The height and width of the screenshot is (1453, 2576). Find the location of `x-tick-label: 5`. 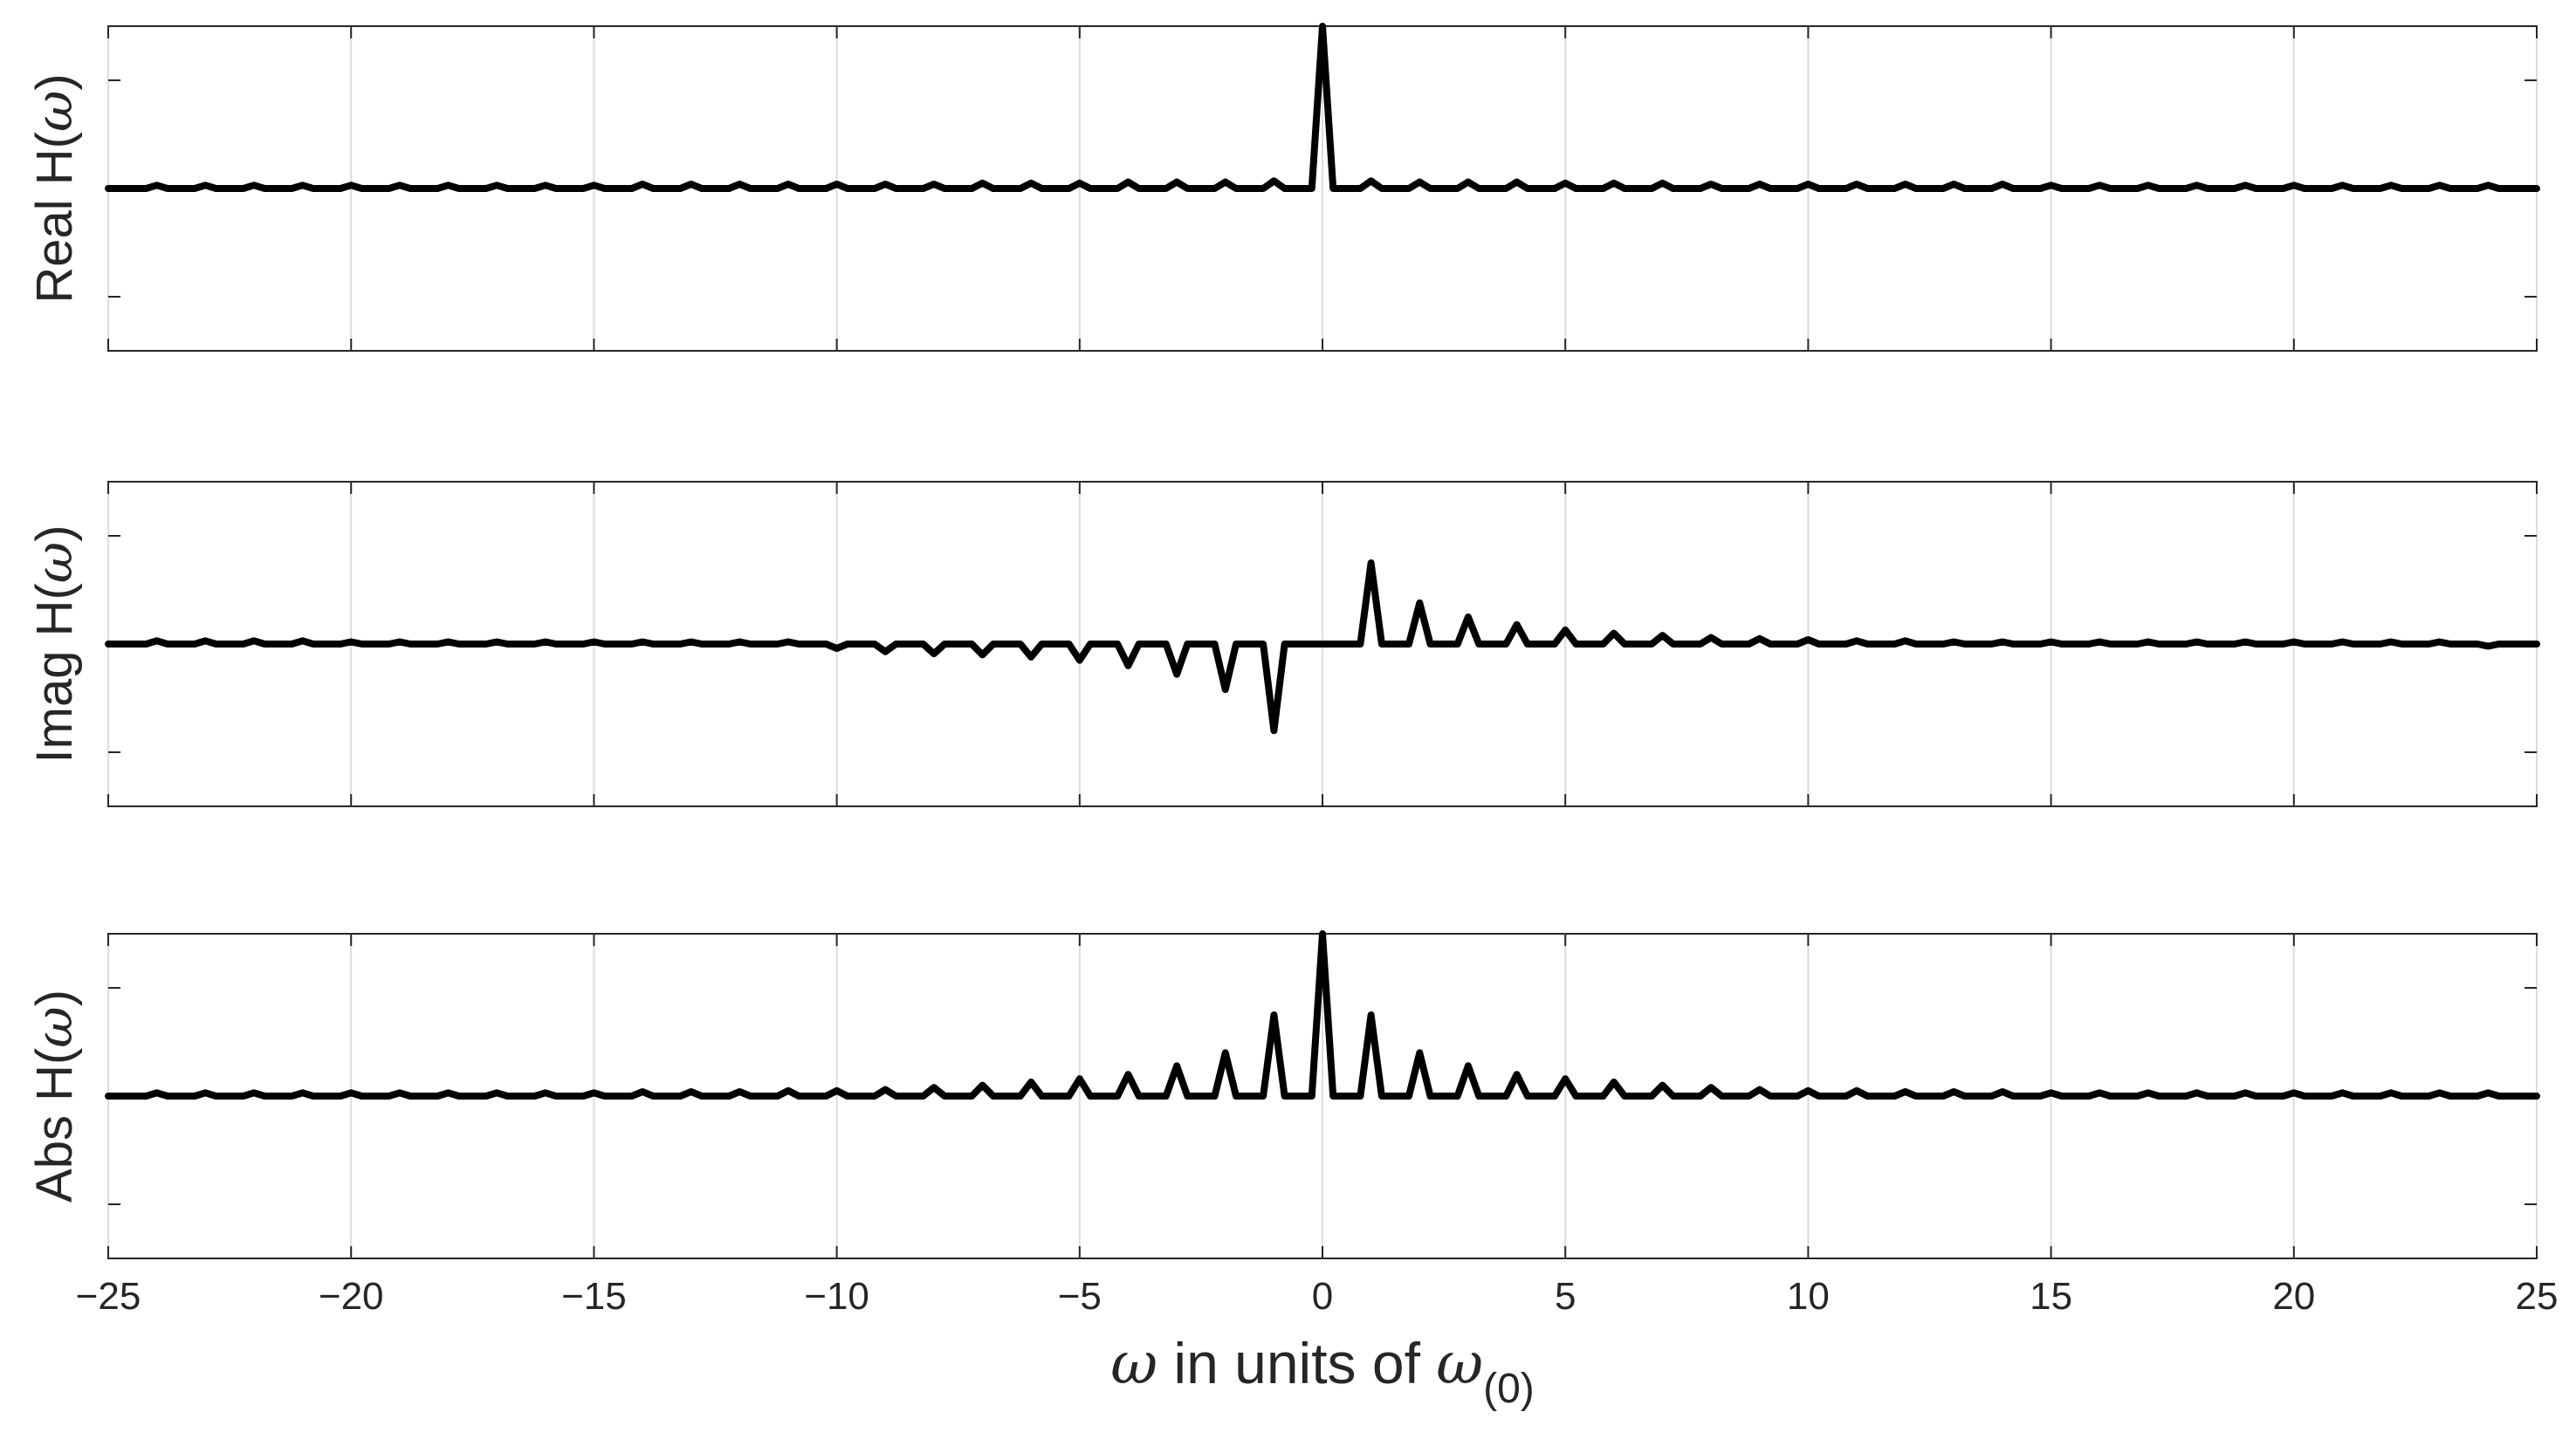

x-tick-label: 5 is located at coordinates (1565, 1296).